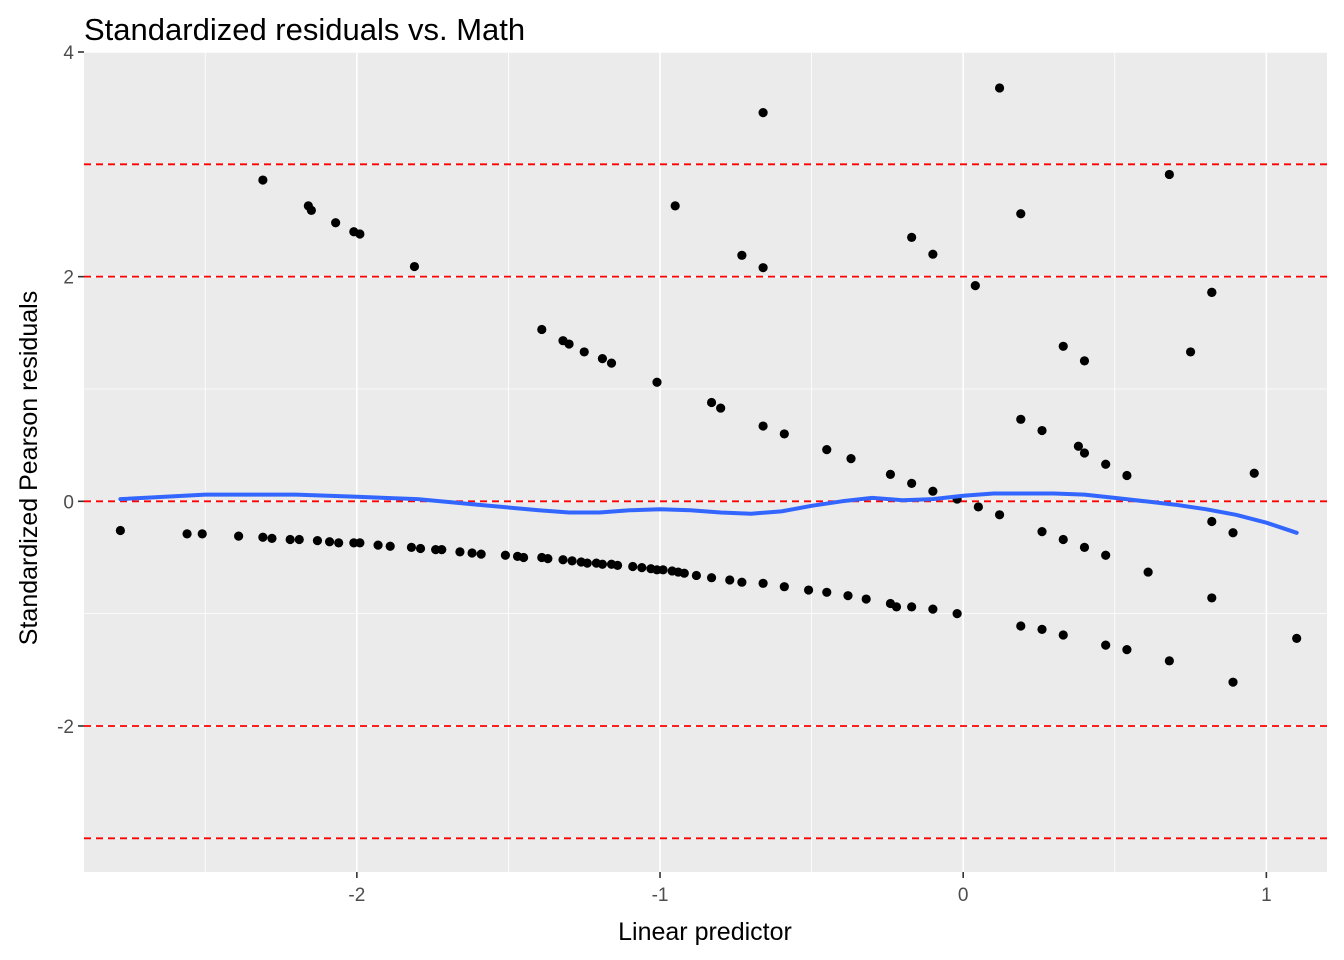  Describe the element at coordinates (70, 390) in the screenshot. I see `y-axis: -2 0 2 4` at that location.